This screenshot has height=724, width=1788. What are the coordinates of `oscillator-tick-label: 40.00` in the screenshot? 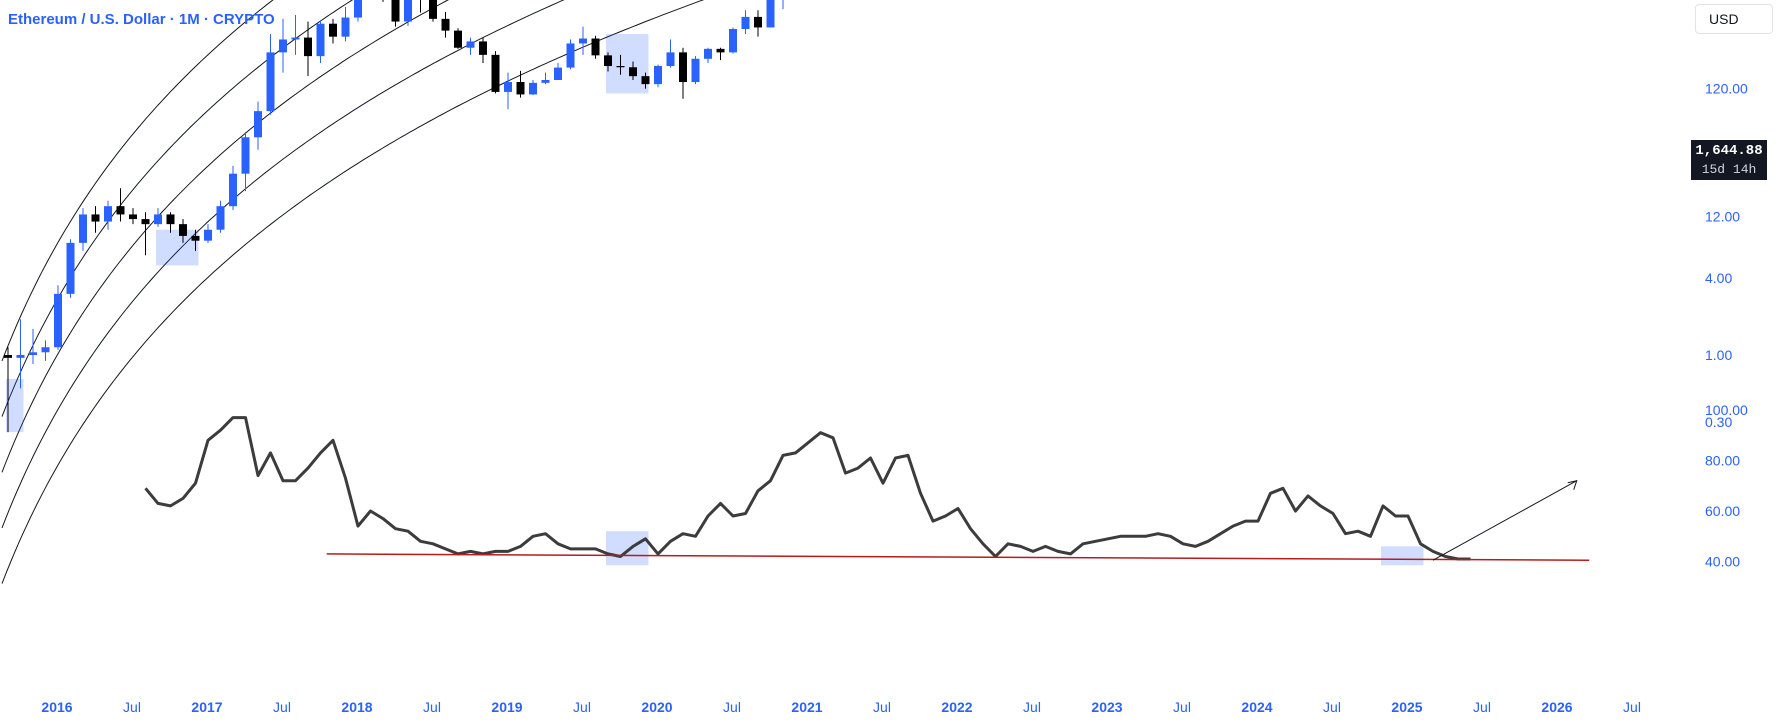 It's located at (1722, 562).